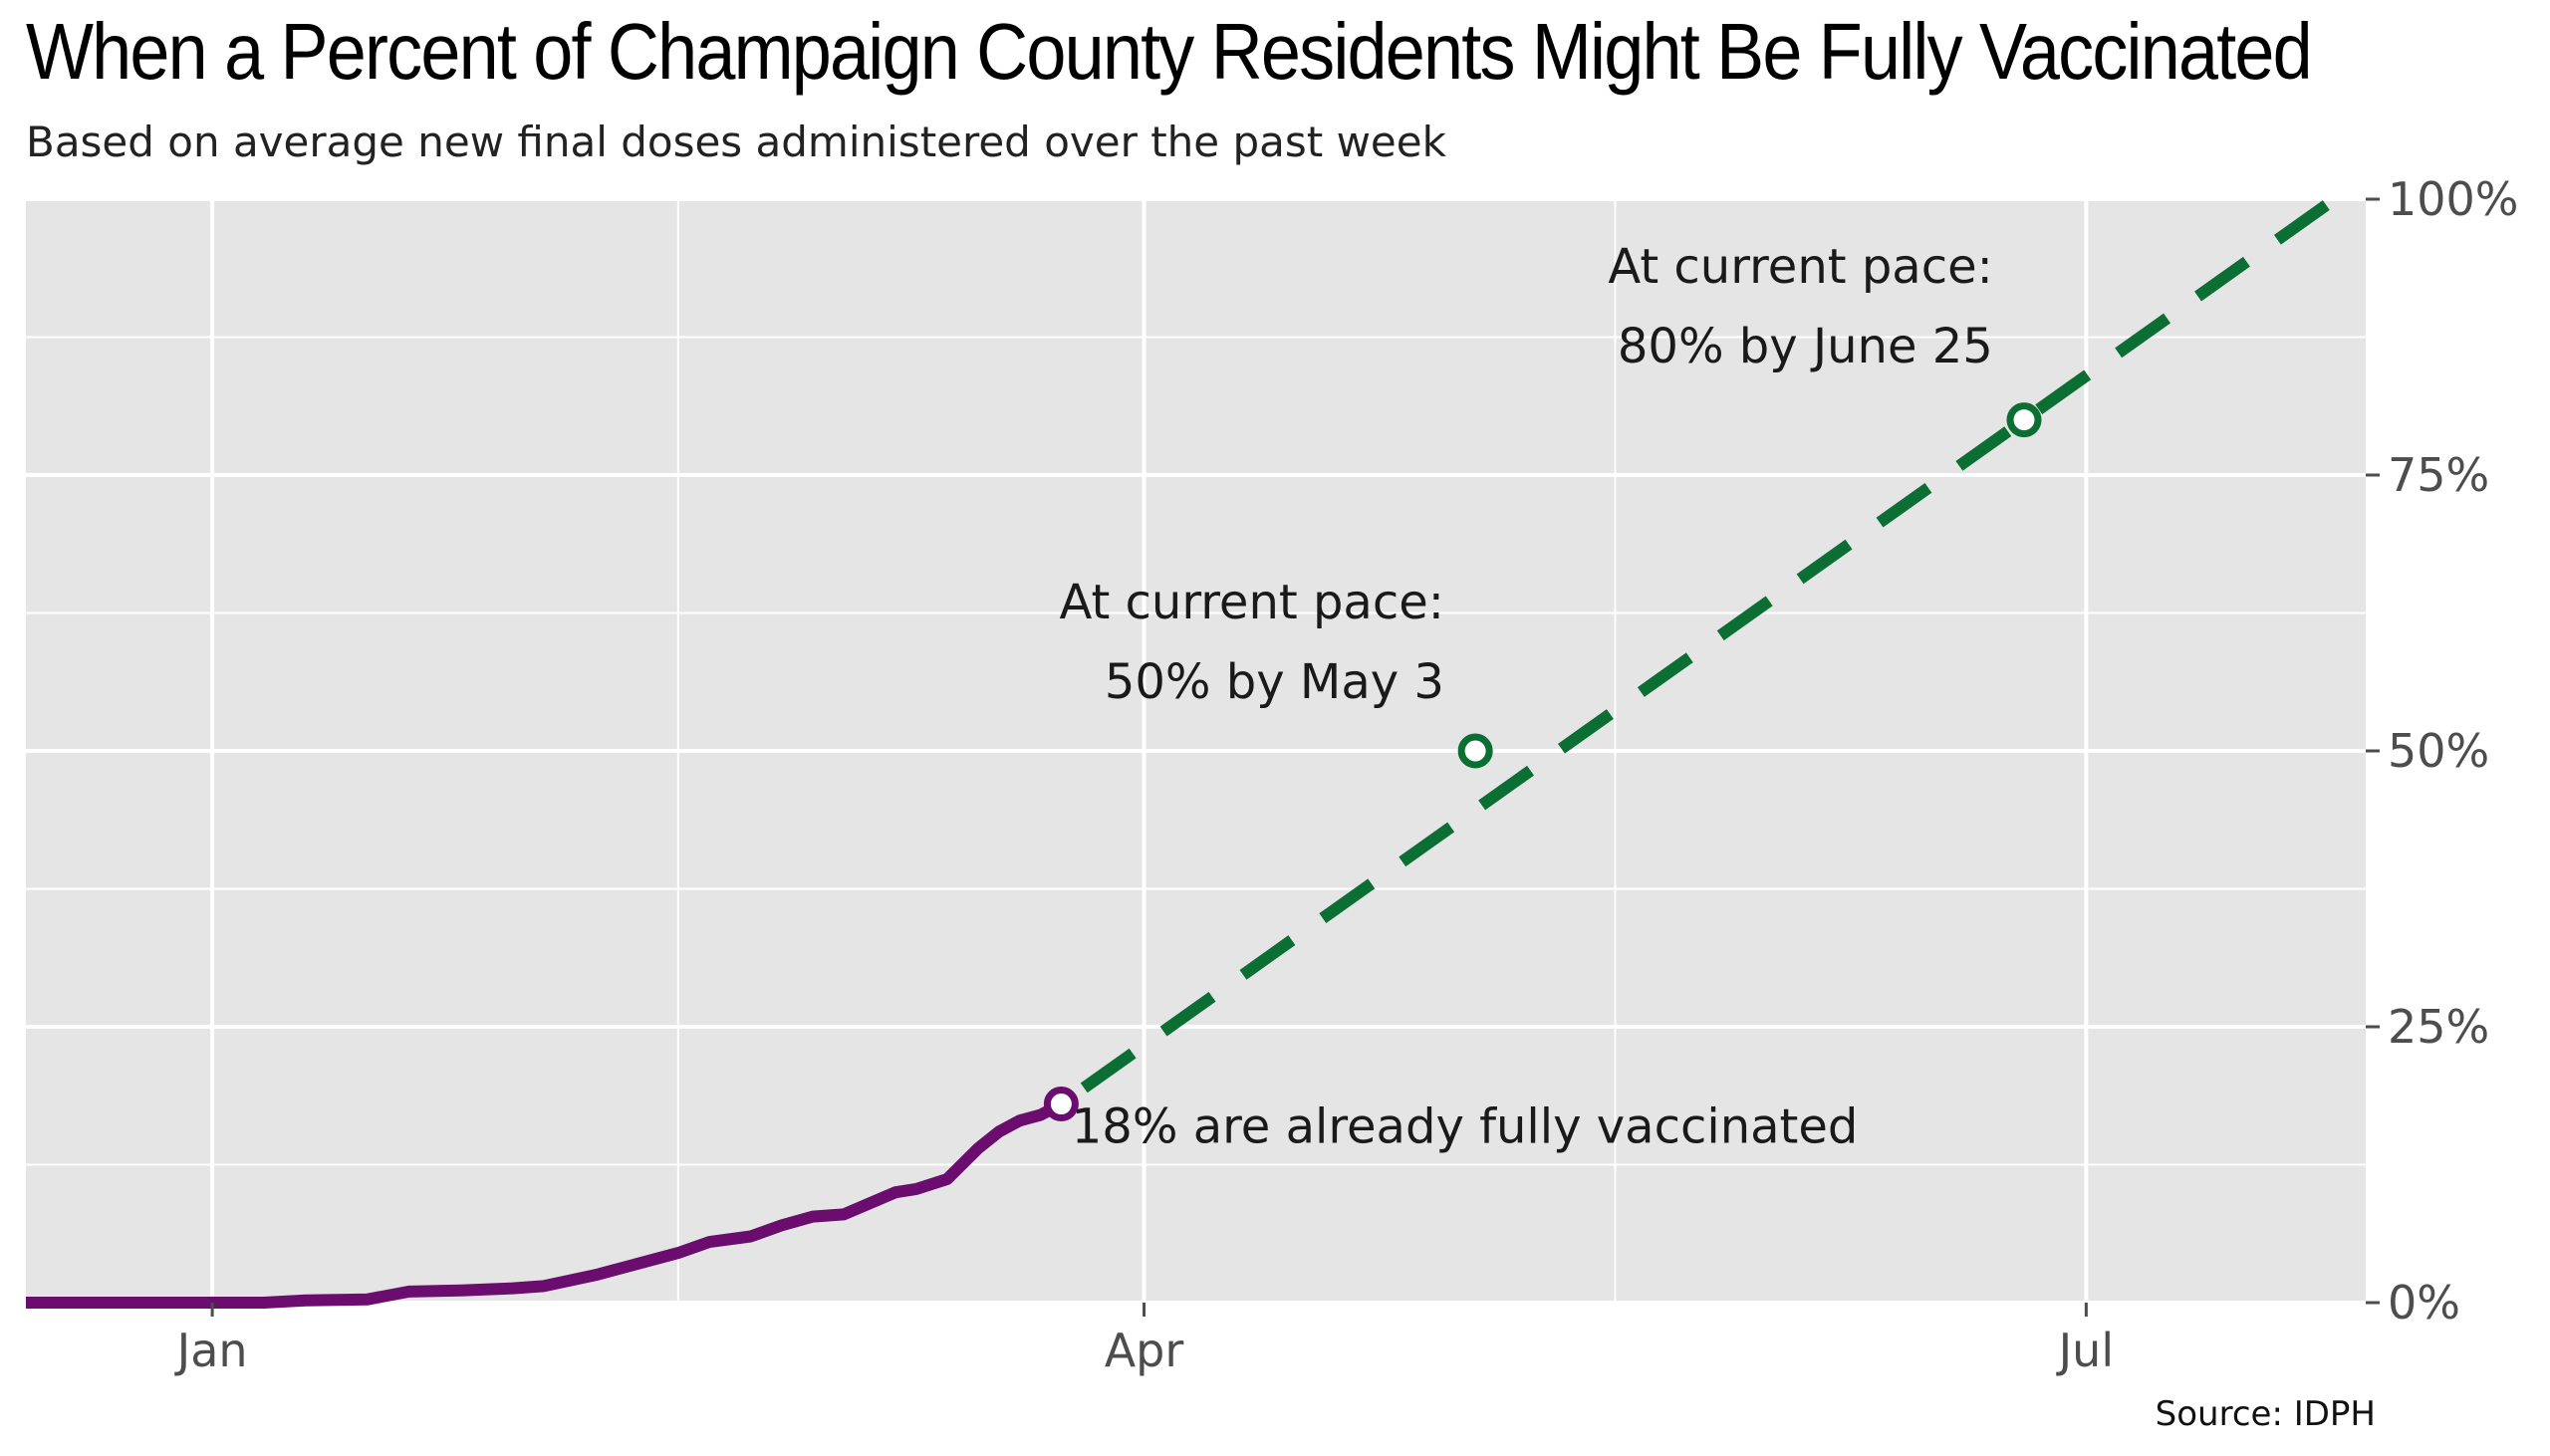 This screenshot has width=2550, height=1456. What do you see at coordinates (1805, 346) in the screenshot?
I see `annotation-label: 80% by June 25` at bounding box center [1805, 346].